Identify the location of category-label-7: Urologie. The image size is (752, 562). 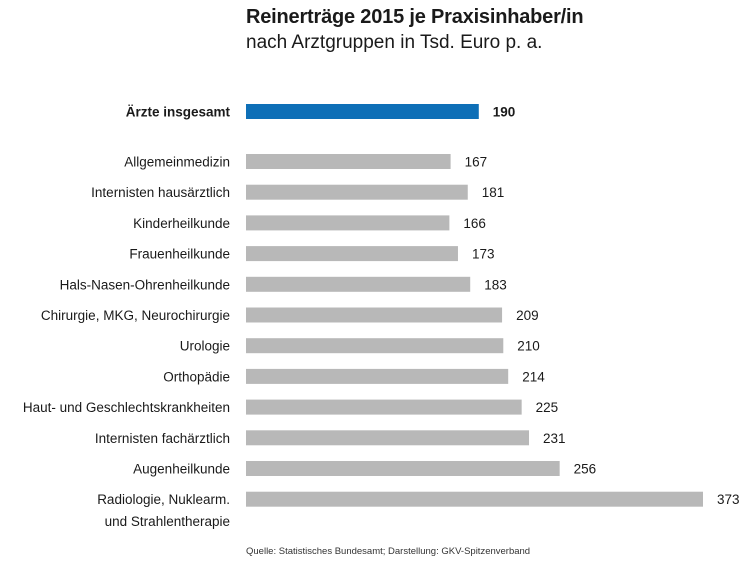
(205, 346).